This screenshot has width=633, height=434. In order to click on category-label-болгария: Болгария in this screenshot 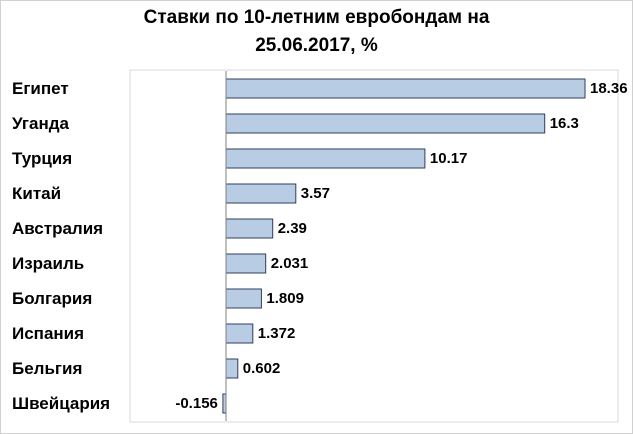, I will do `click(52, 298)`.